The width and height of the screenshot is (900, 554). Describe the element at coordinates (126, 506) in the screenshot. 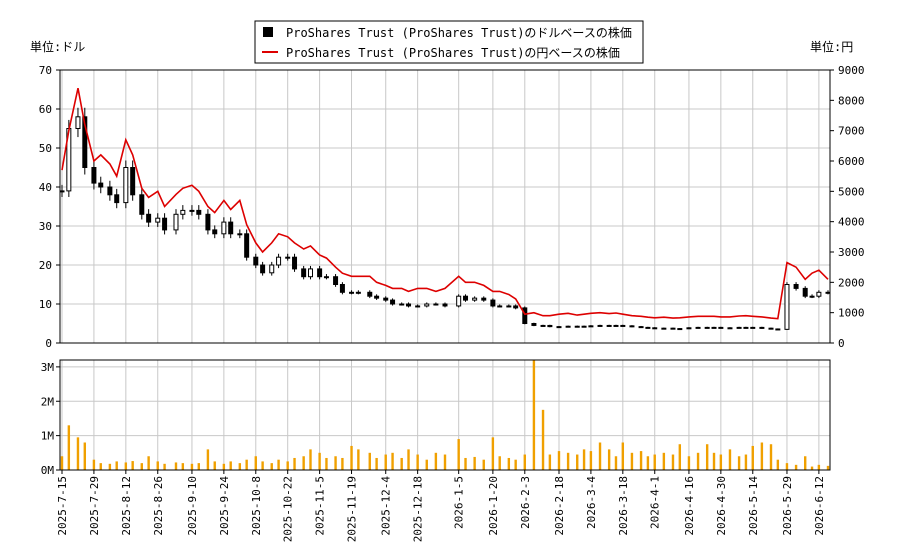

I see `x-tick-label: 2025-8-12` at that location.